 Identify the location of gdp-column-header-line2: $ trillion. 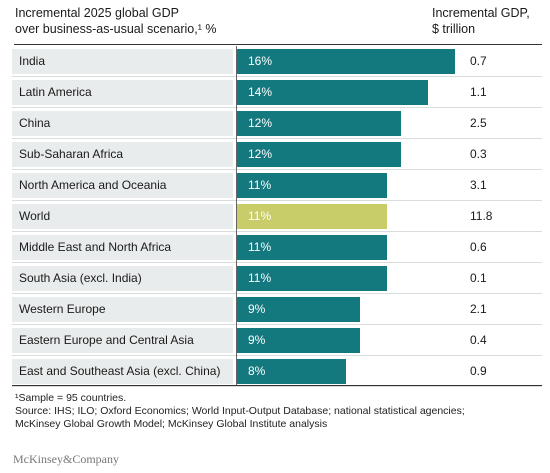
(454, 29).